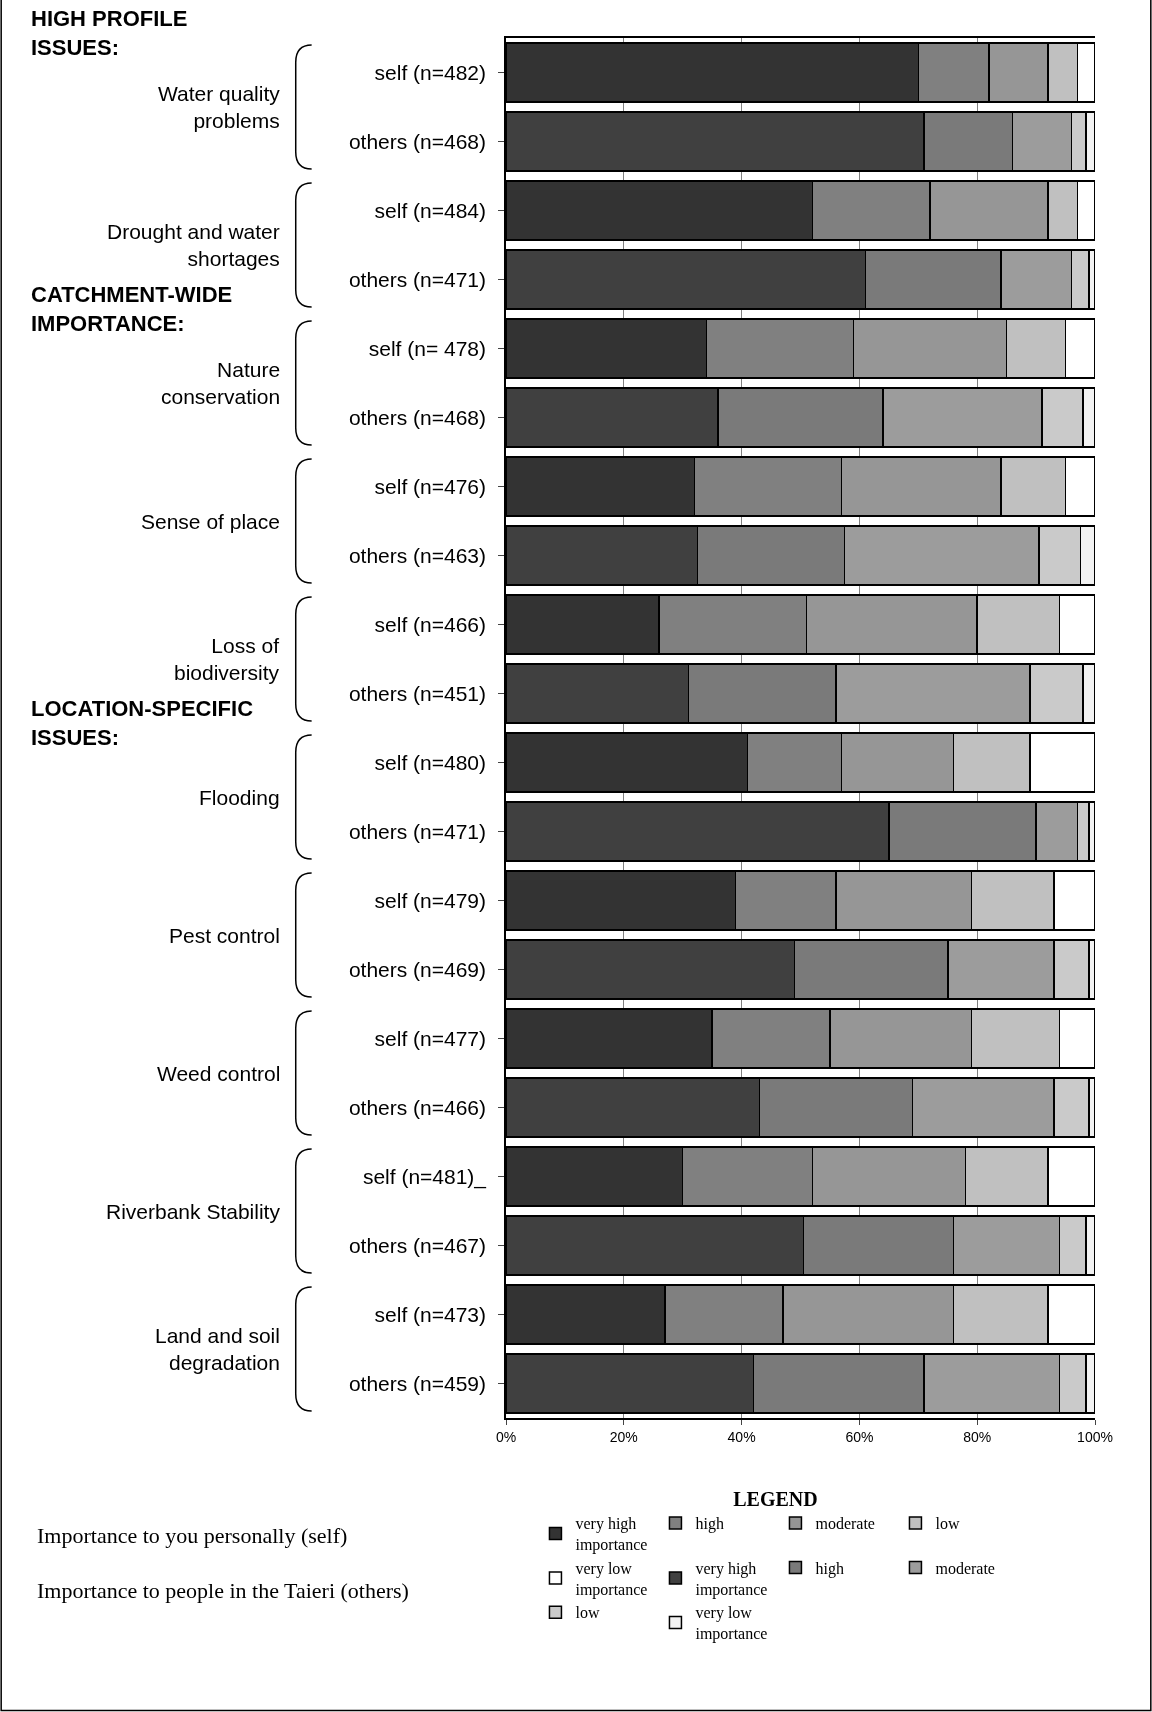  I want to click on y-tick-label: self (n=479), so click(430, 900).